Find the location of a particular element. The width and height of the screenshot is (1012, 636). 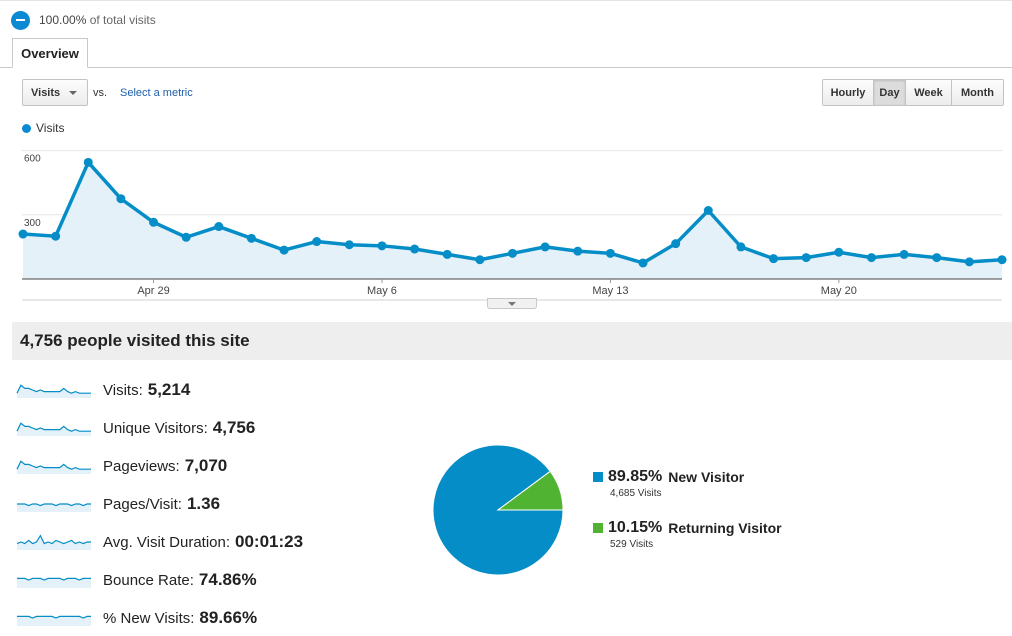

visitor-type-pie-chart is located at coordinates (498, 510).